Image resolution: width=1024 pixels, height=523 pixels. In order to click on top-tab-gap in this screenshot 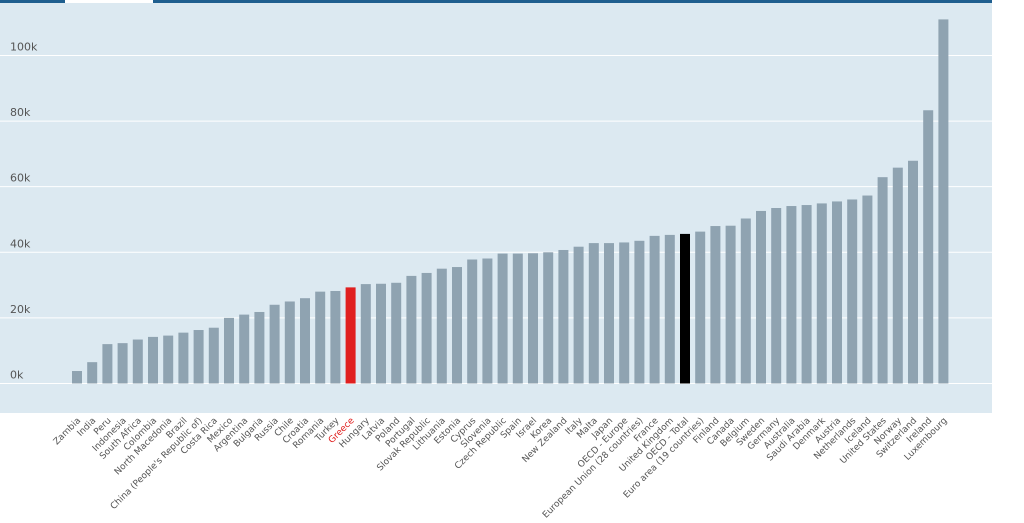, I will do `click(109, 1)`.